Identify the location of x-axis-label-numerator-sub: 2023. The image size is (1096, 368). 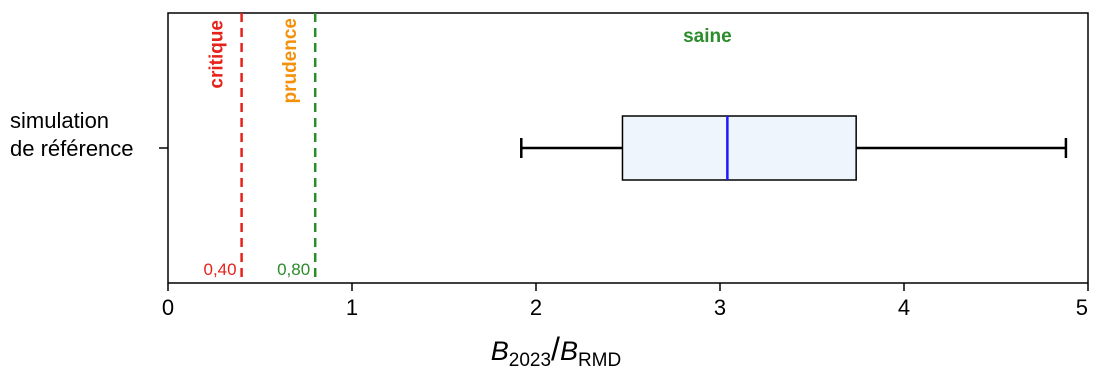
(530, 359).